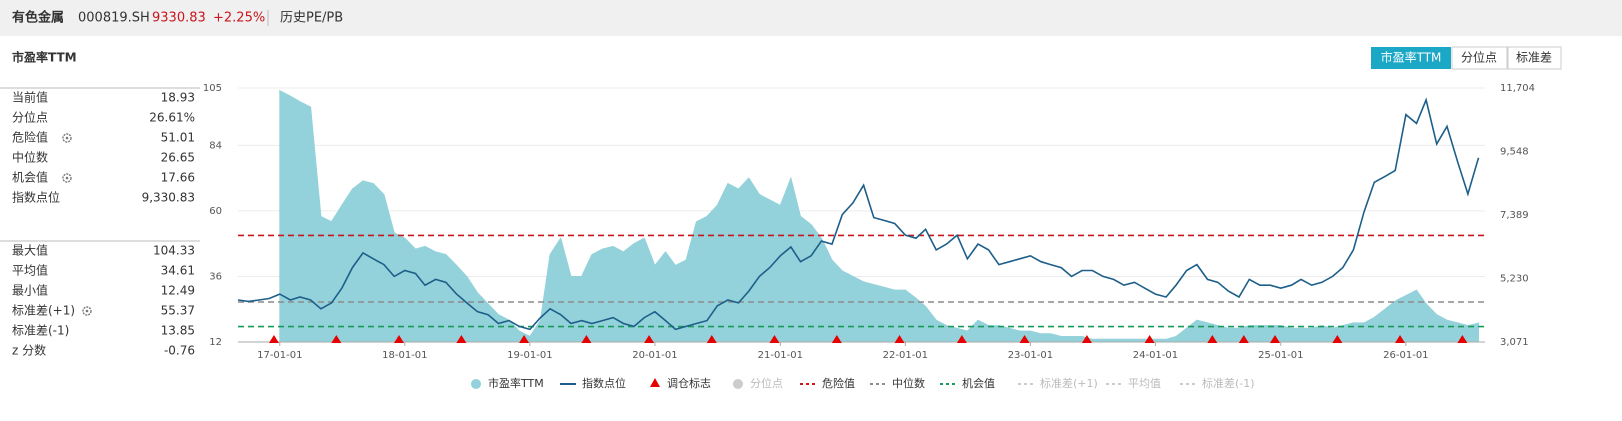 The width and height of the screenshot is (1622, 421). Describe the element at coordinates (1514, 215) in the screenshot. I see `y2-tick-label: 7,389` at that location.